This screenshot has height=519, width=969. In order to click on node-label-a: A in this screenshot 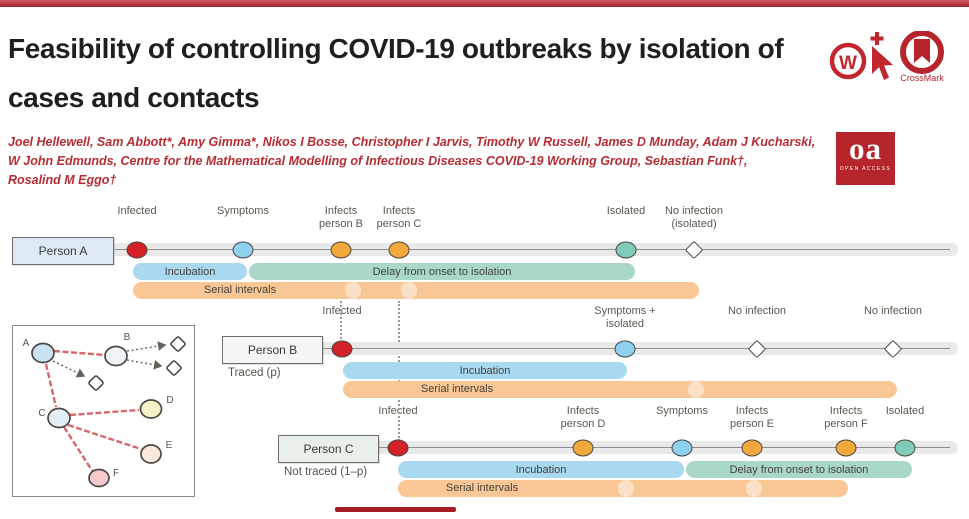, I will do `click(26, 343)`.